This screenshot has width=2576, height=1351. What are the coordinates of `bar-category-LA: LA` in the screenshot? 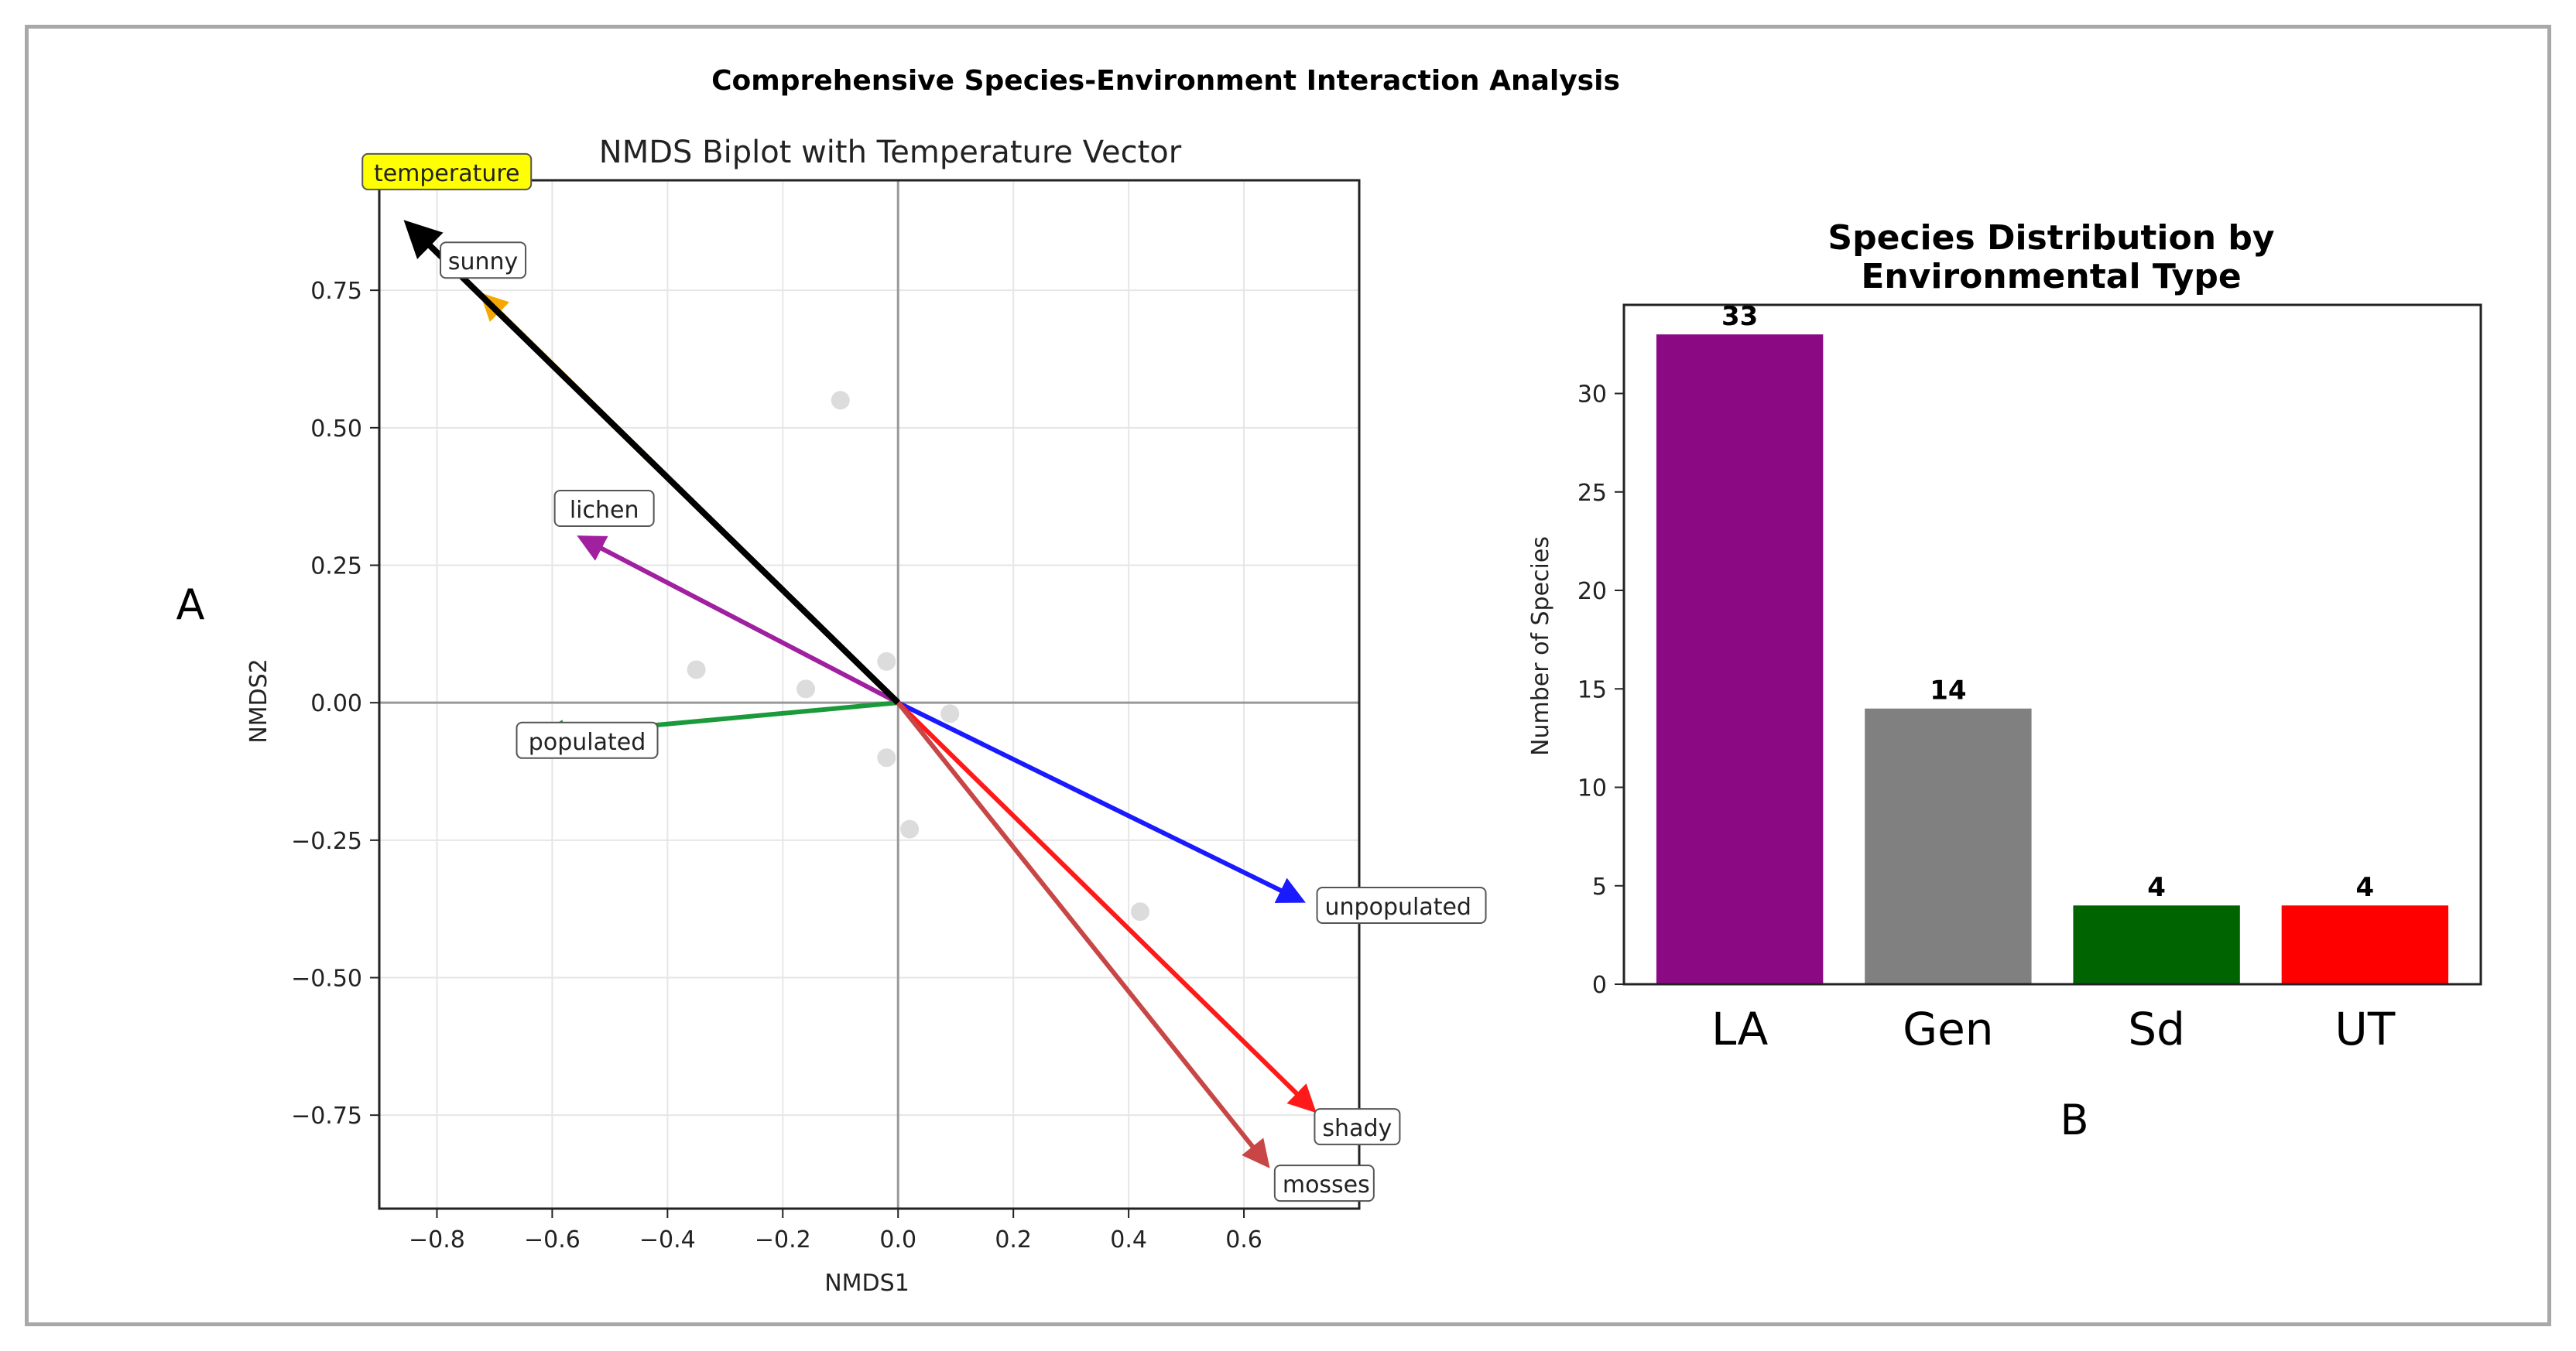 It's located at (1740, 1029).